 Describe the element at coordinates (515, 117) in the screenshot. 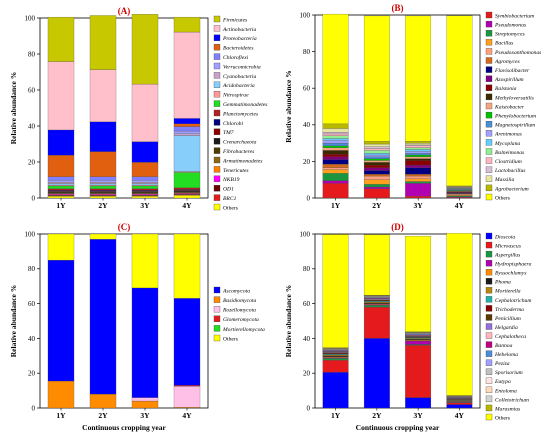

I see `legend-label: Phenylobacterium` at that location.